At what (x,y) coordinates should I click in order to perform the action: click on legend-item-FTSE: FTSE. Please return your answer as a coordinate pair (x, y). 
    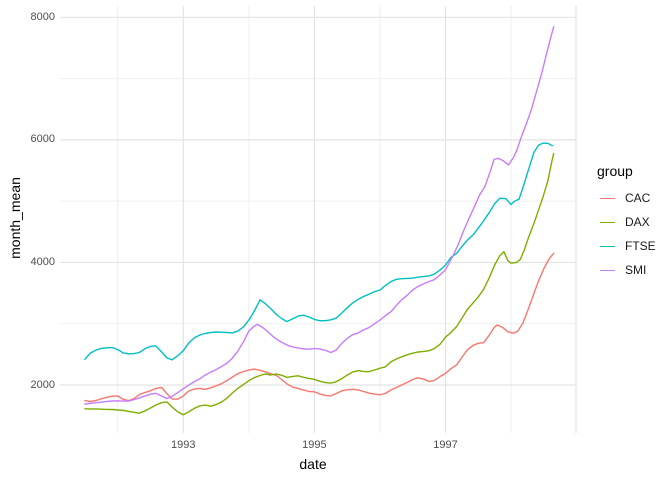
    Looking at the image, I should click on (634, 246).